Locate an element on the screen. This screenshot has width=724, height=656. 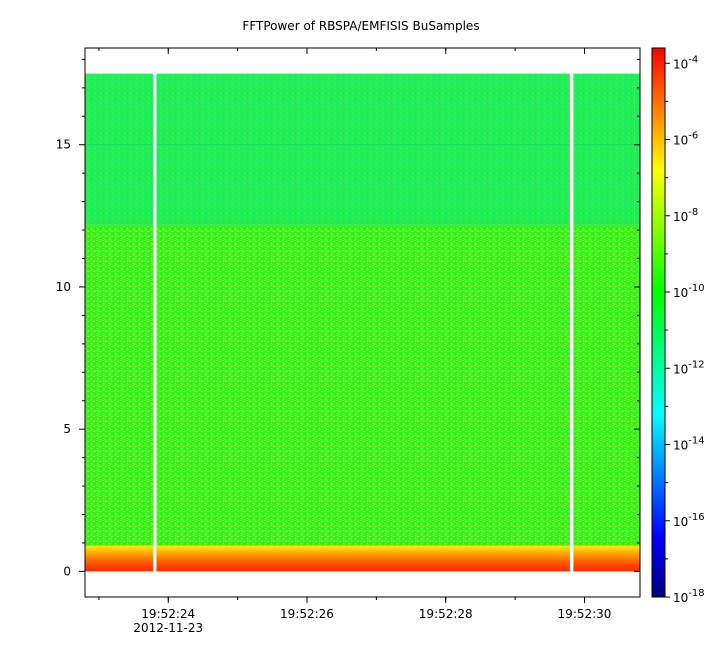
band-low-frequency is located at coordinates (362, 558).